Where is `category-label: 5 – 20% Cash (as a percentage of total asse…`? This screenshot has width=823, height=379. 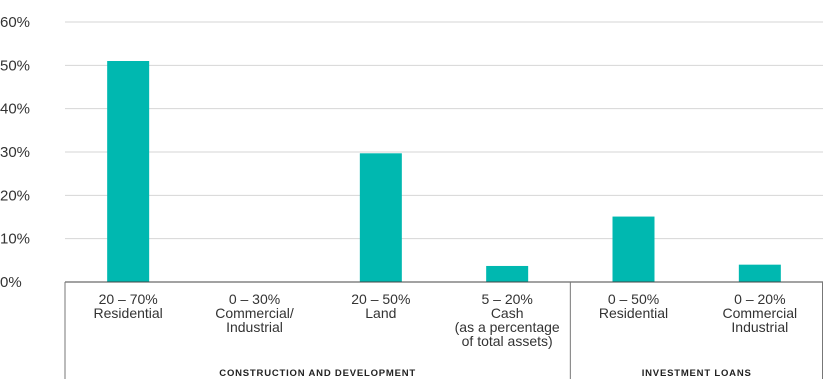 category-label: 5 – 20% Cash (as a percentage of total asse… is located at coordinates (507, 320).